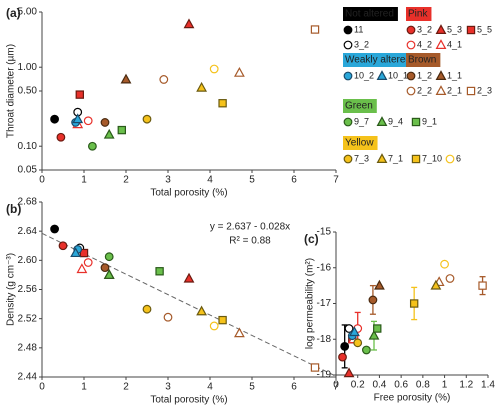  What do you see at coordinates (484, 29) in the screenshot?
I see `legend-label: 5_5` at bounding box center [484, 29].